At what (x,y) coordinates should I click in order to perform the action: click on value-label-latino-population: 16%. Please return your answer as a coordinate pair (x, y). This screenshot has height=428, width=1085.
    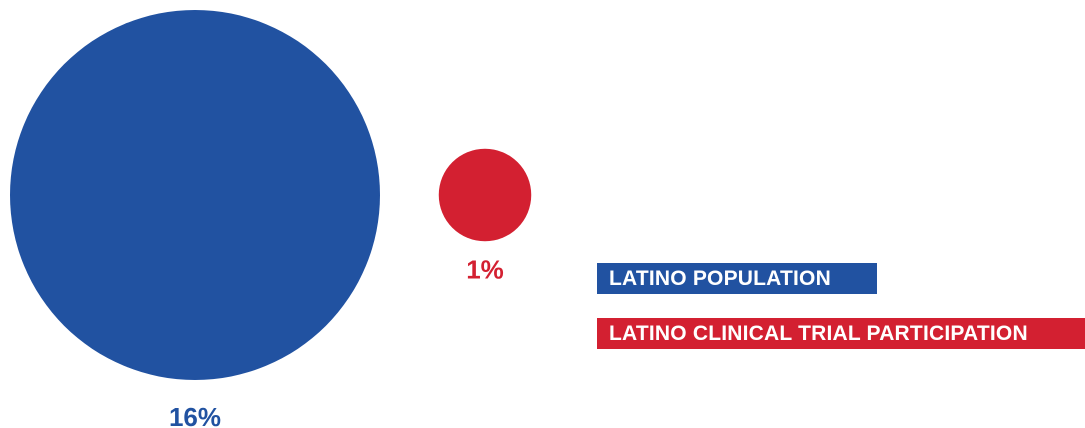
    Looking at the image, I should click on (195, 415).